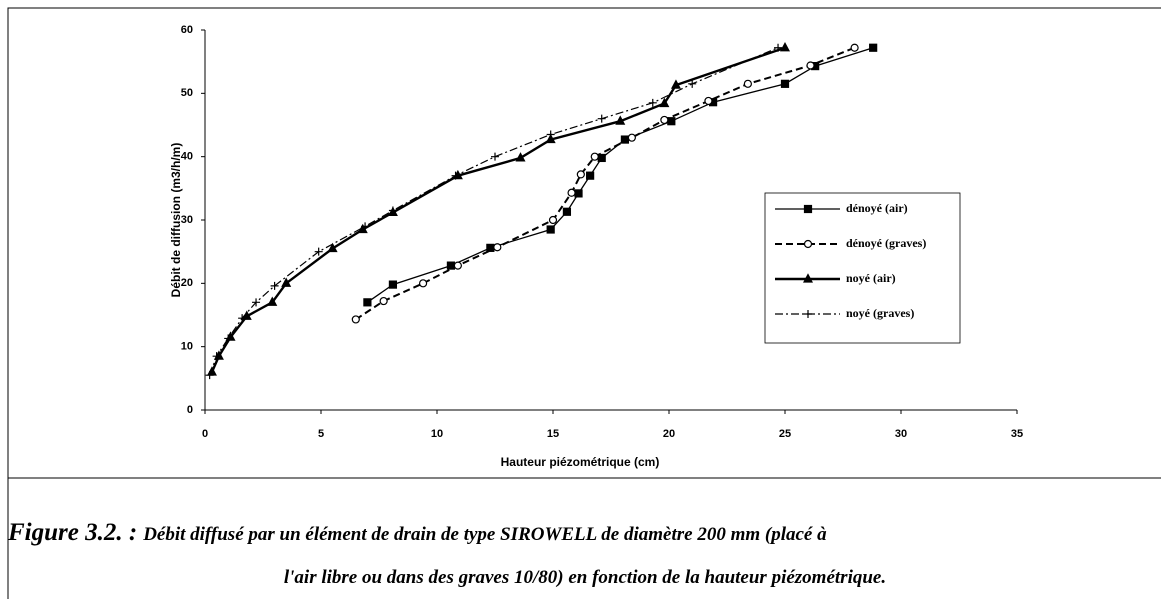  What do you see at coordinates (877, 208) in the screenshot?
I see `legend-label: dénoyé (air)` at bounding box center [877, 208].